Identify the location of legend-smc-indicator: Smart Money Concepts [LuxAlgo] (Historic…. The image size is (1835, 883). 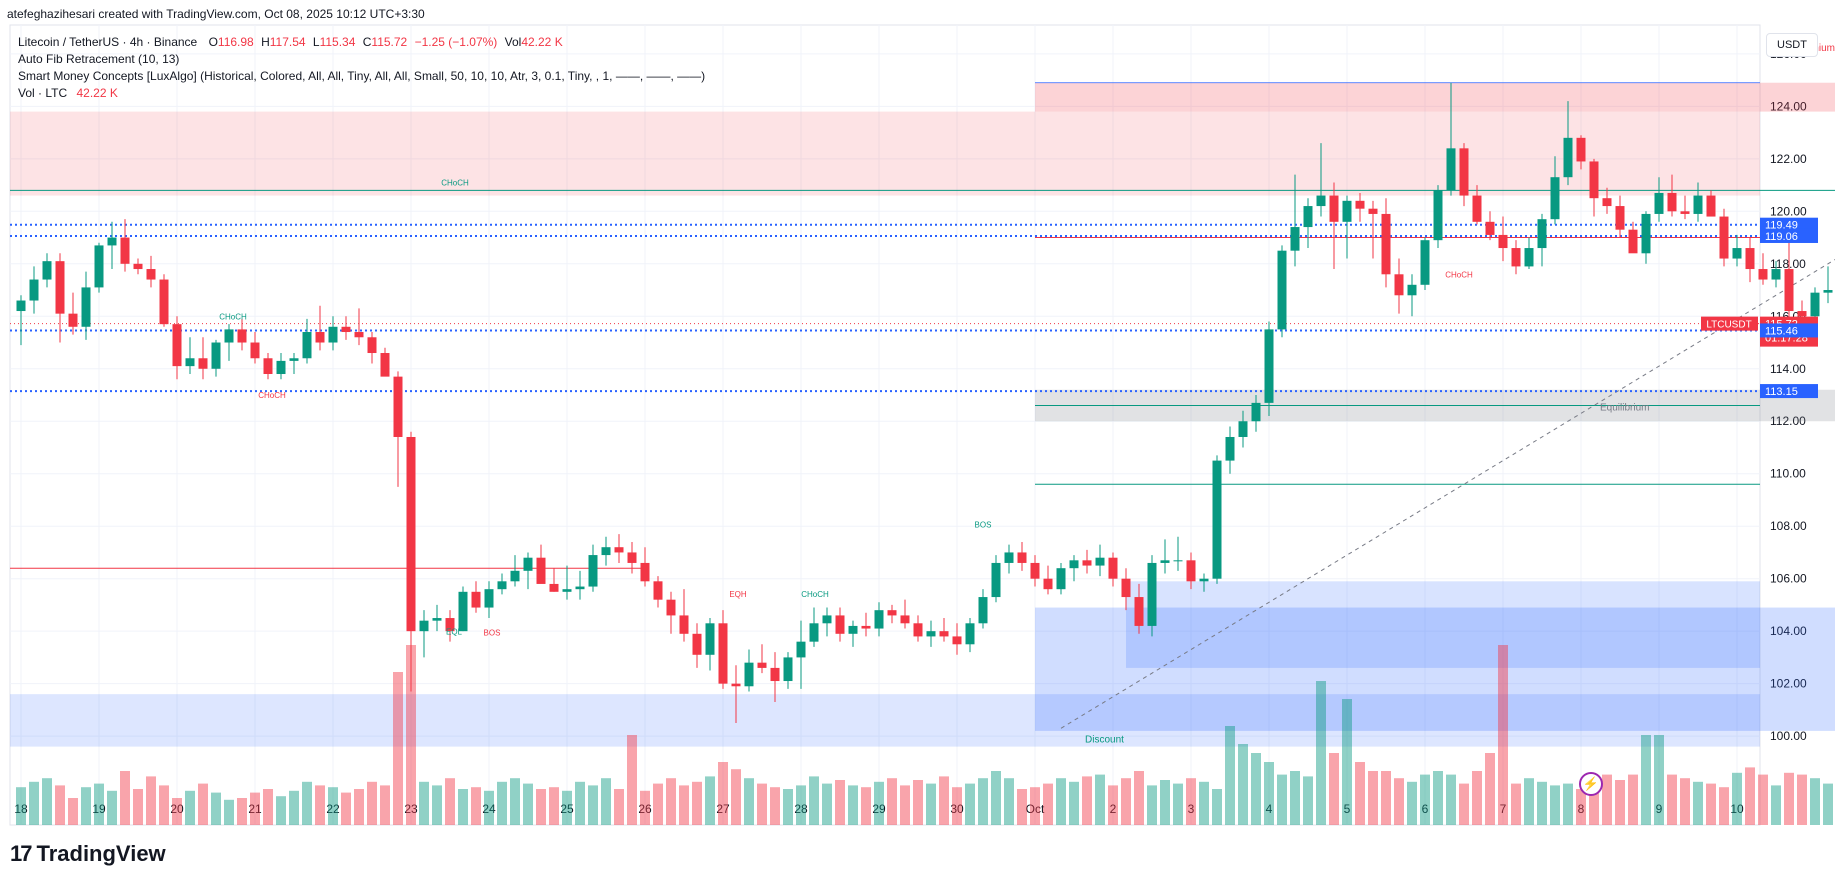
(362, 76).